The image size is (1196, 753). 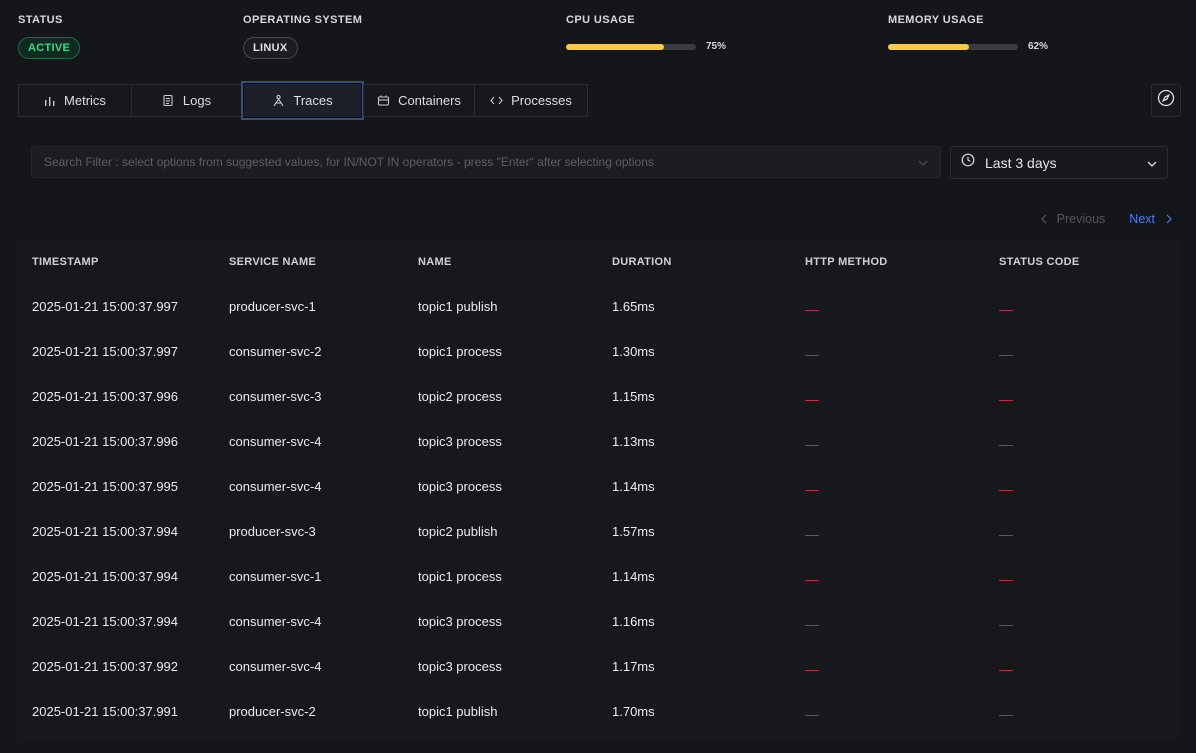 I want to click on memory-stat: MEMORY USAGE 62%, so click(x=968, y=33).